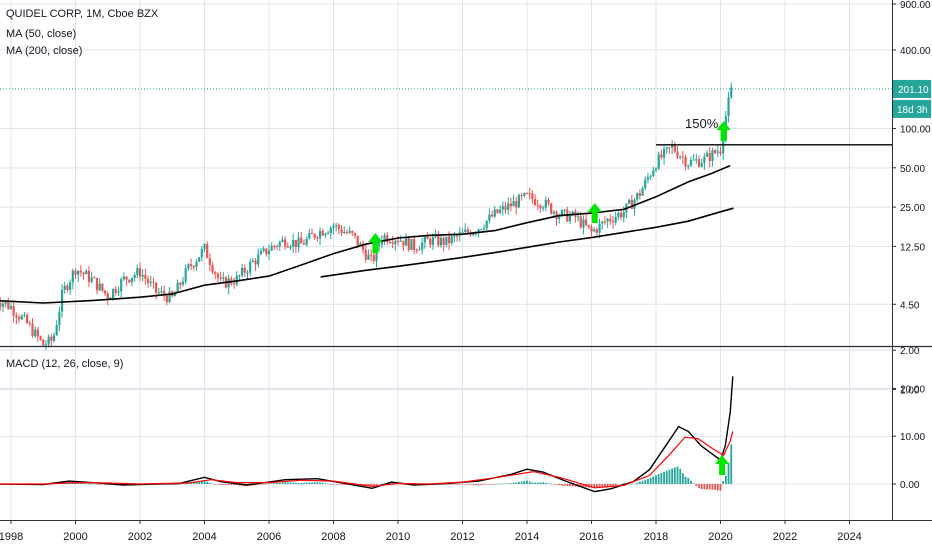  Describe the element at coordinates (723, 131) in the screenshot. I see `buy-arrow-2020` at that location.